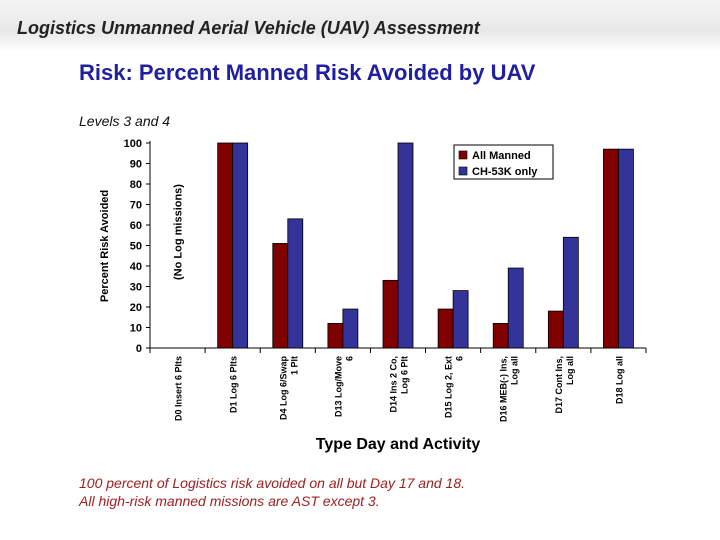  What do you see at coordinates (505, 172) in the screenshot?
I see `legend-label: CH-53K only` at bounding box center [505, 172].